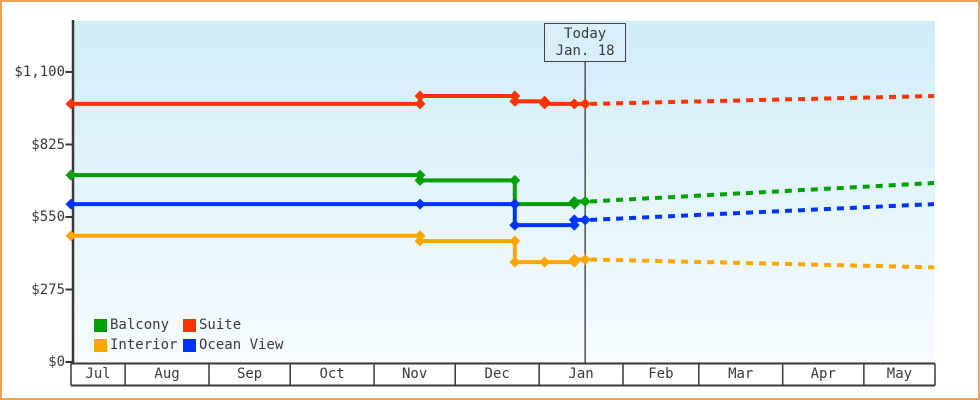 This screenshot has height=400, width=980. What do you see at coordinates (144, 345) in the screenshot?
I see `legend-label: Interior` at bounding box center [144, 345].